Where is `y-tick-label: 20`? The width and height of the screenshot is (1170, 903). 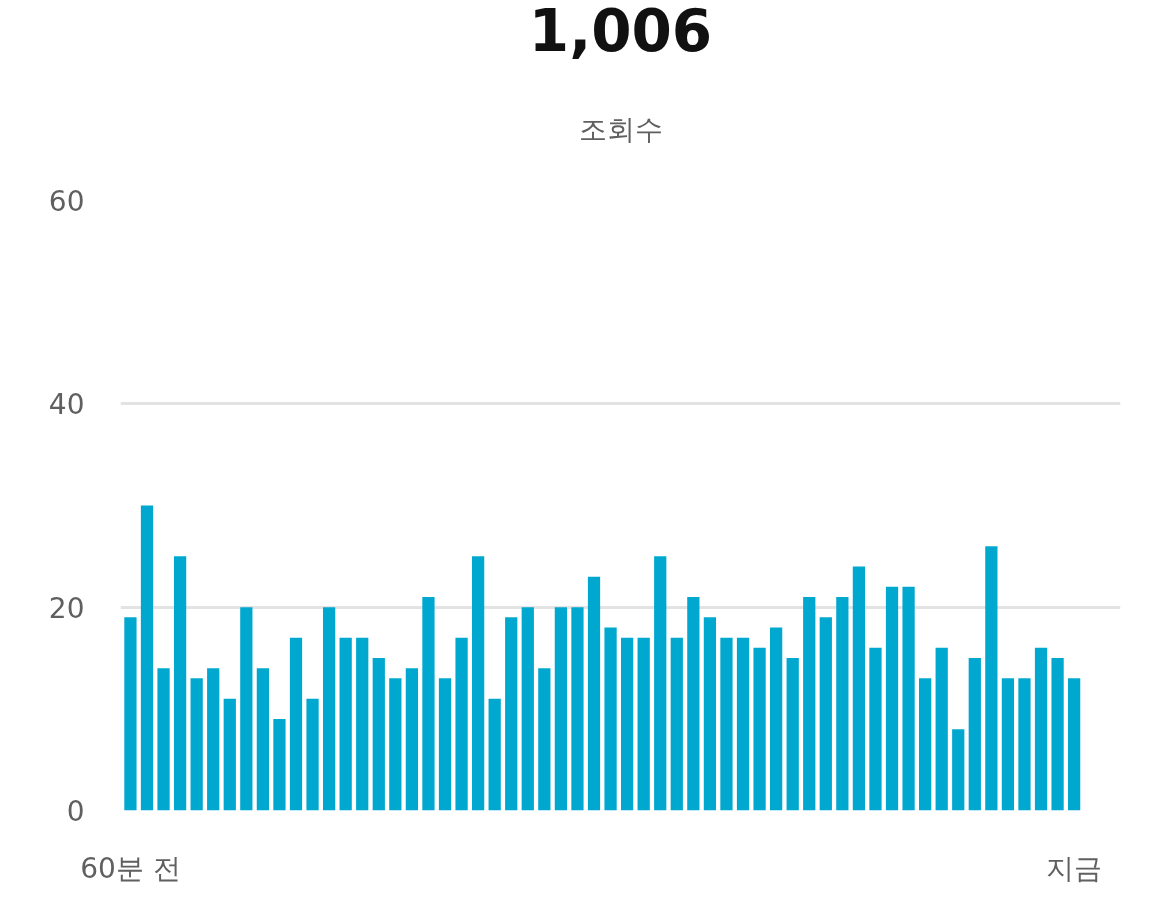 y-tick-label: 20 is located at coordinates (66, 608).